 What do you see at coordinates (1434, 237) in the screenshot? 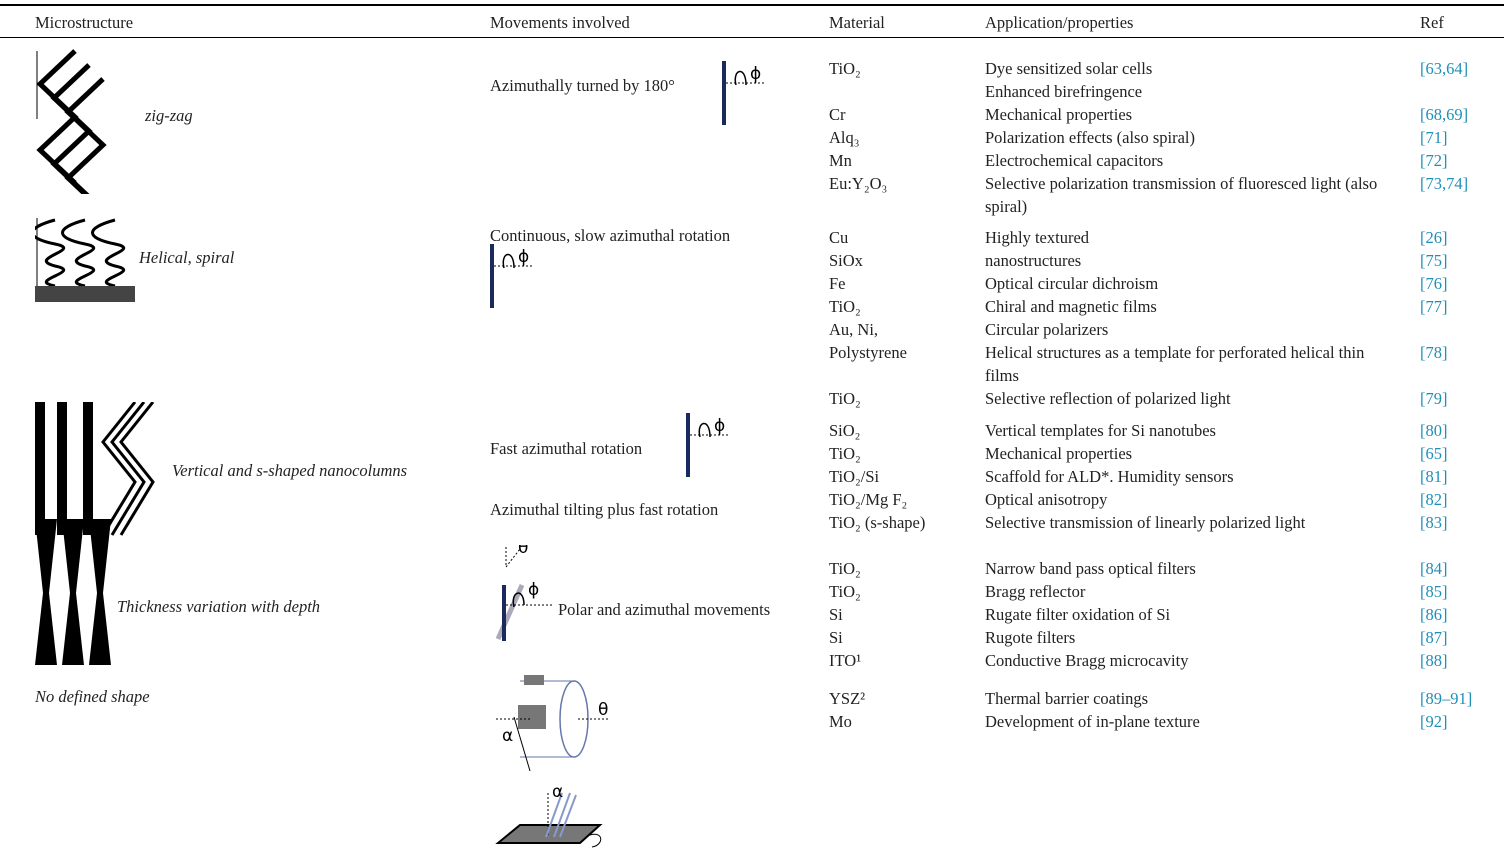
I see `ref: [26]` at bounding box center [1434, 237].